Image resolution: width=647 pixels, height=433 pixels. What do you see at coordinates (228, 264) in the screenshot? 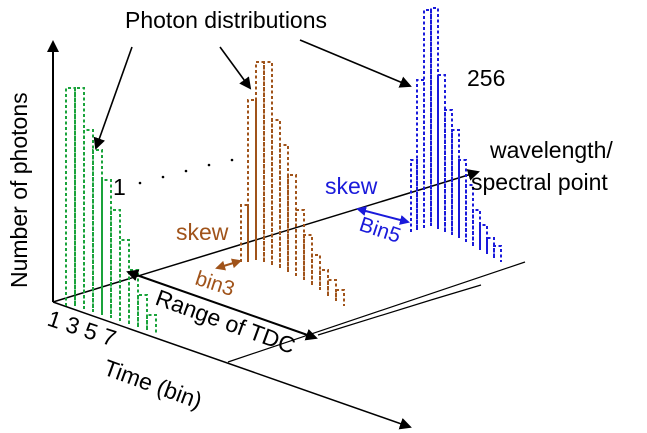
I see `brown-skew-arrow` at bounding box center [228, 264].